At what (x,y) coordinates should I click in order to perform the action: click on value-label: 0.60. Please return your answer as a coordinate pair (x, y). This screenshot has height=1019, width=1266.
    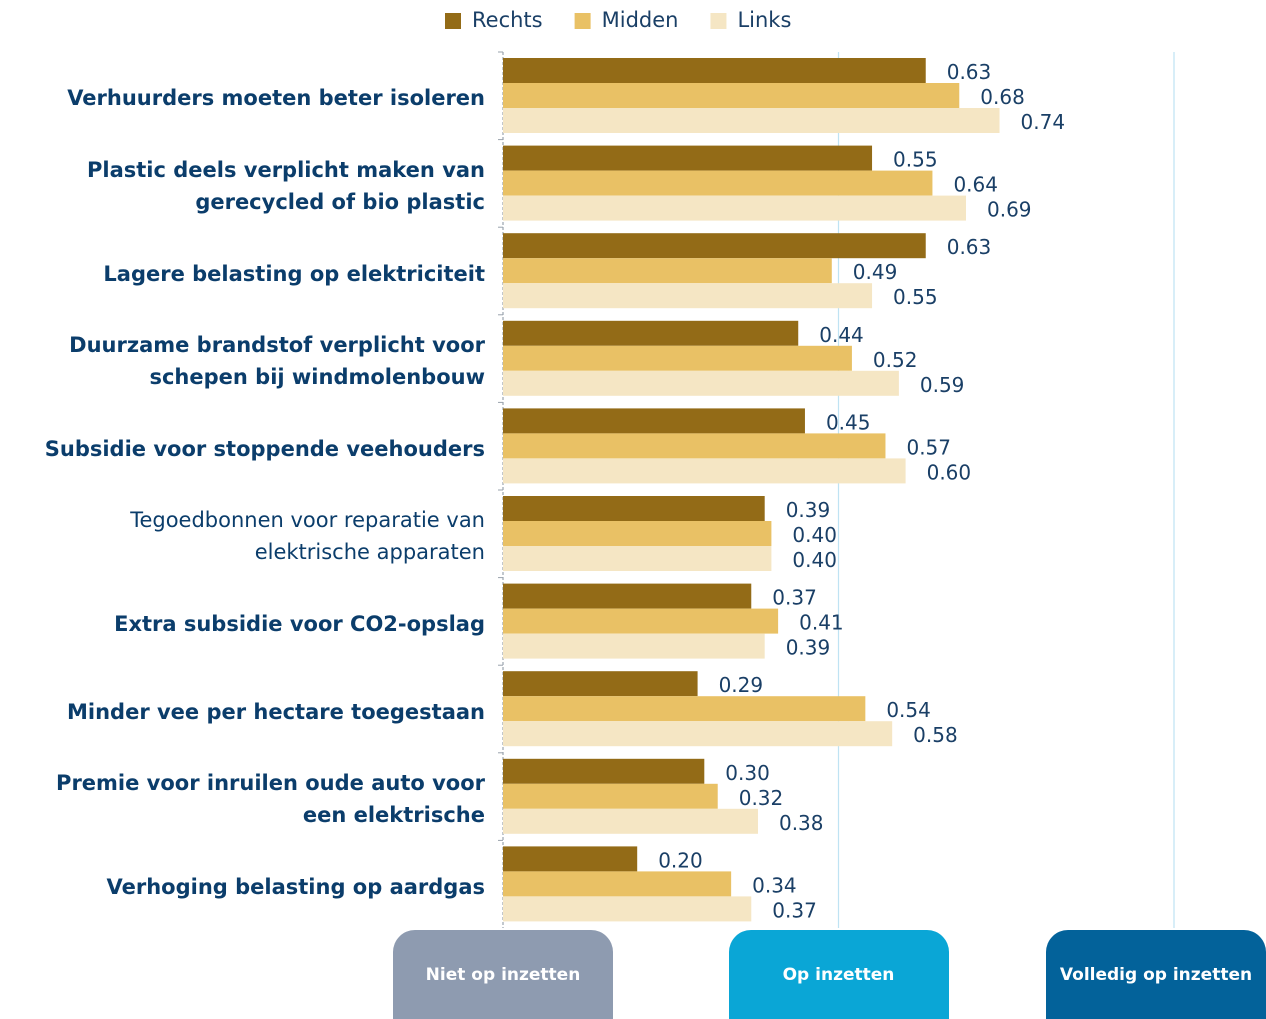
    Looking at the image, I should click on (949, 472).